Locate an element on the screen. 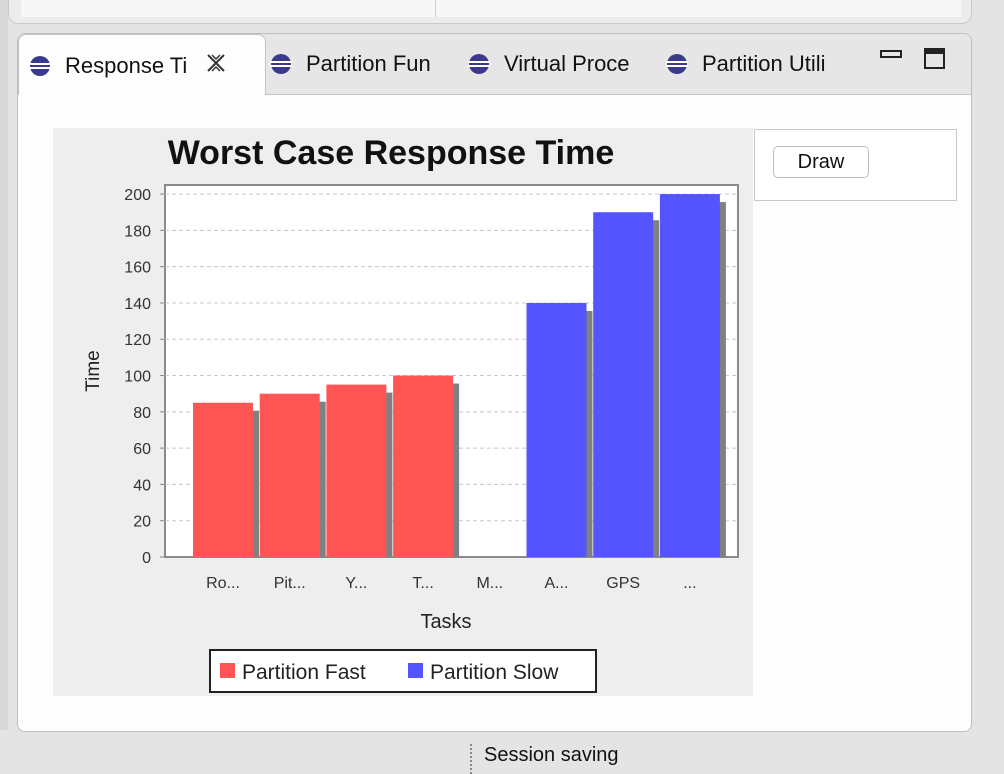  y-tick-label: 160 is located at coordinates (137, 268).